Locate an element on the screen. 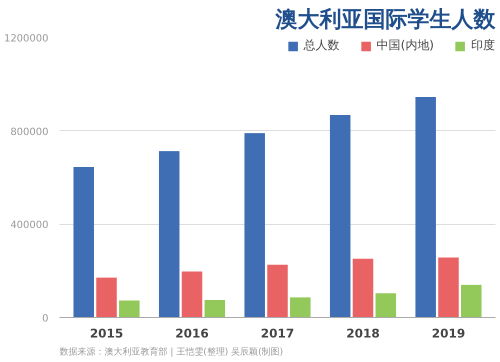  x-tick-label: 2019 is located at coordinates (449, 333).